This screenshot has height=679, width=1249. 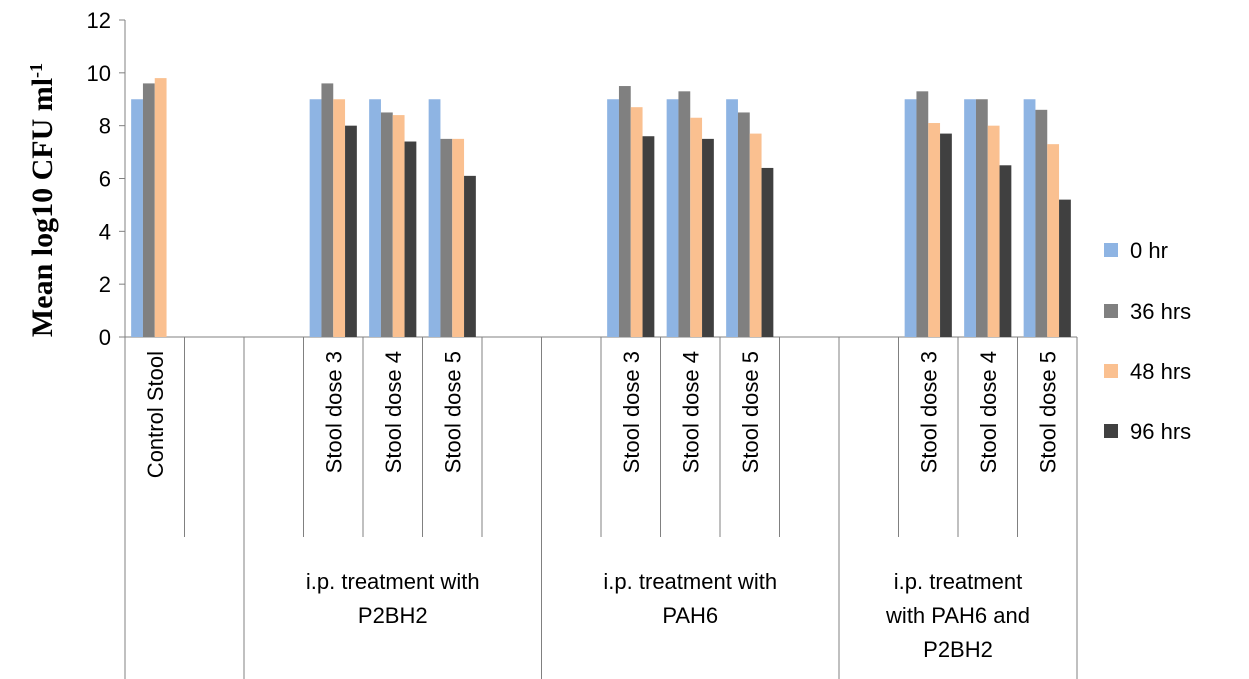 I want to click on legend-label: 48 hrs, so click(x=1160, y=371).